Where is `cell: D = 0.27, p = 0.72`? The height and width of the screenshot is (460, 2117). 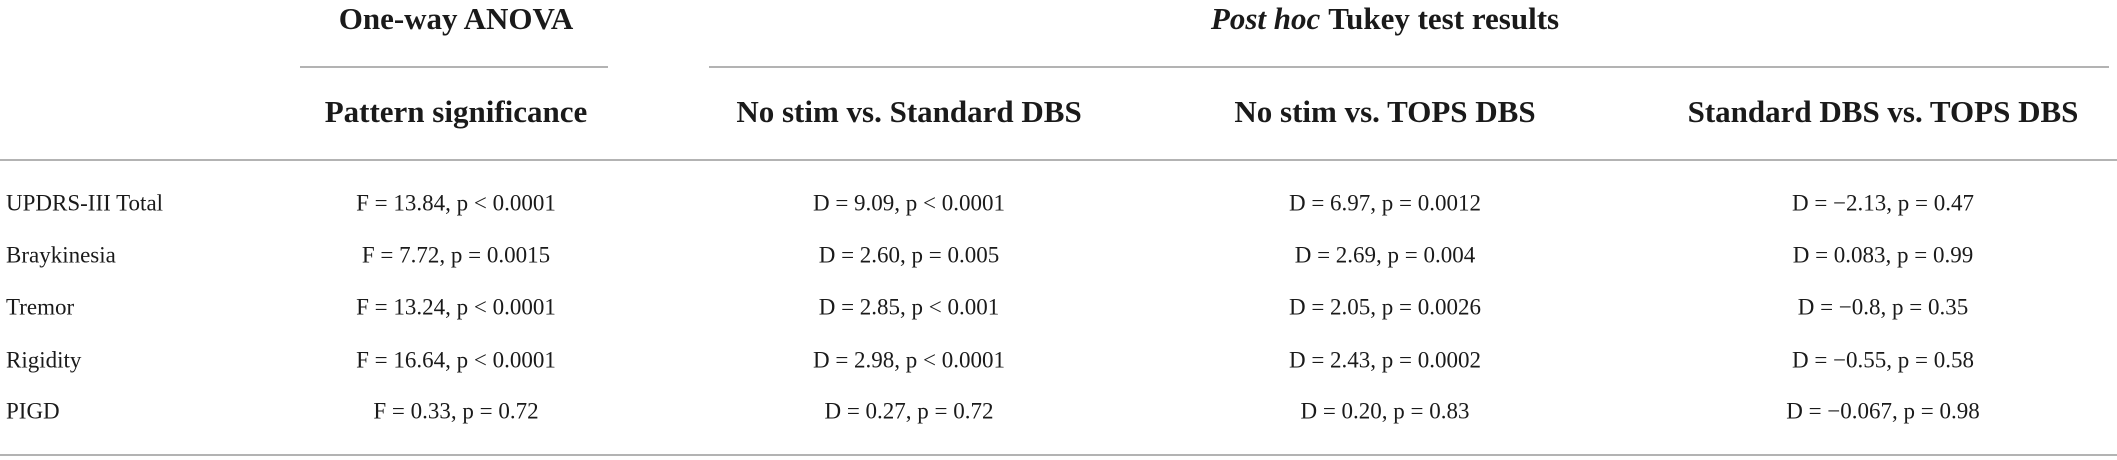
cell: D = 0.27, p = 0.72 is located at coordinates (908, 410).